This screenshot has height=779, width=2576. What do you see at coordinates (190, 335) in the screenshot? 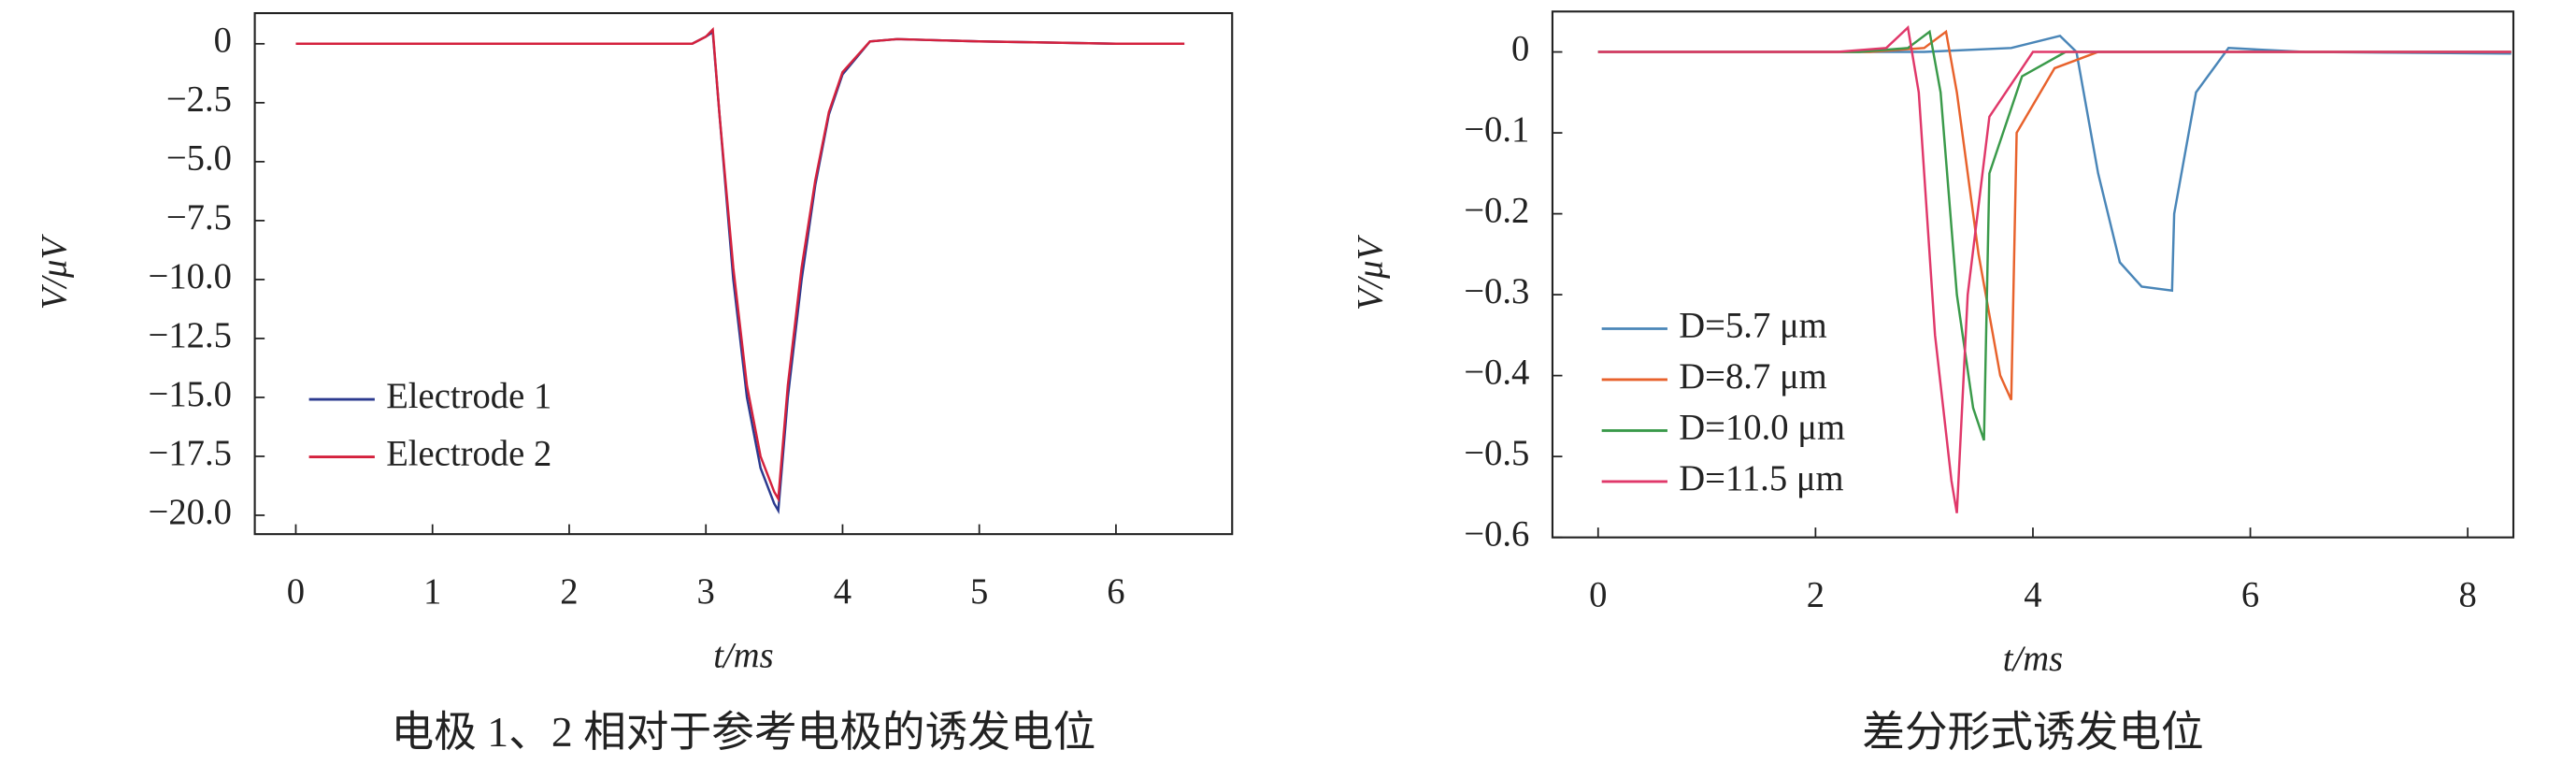
I see `y-tick-label: −12.5` at bounding box center [190, 335].